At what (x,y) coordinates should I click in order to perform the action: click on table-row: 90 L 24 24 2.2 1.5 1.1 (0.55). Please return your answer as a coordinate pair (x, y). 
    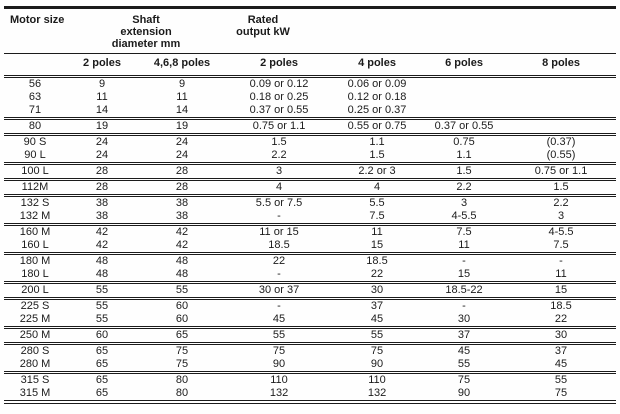
    Looking at the image, I should click on (310, 156).